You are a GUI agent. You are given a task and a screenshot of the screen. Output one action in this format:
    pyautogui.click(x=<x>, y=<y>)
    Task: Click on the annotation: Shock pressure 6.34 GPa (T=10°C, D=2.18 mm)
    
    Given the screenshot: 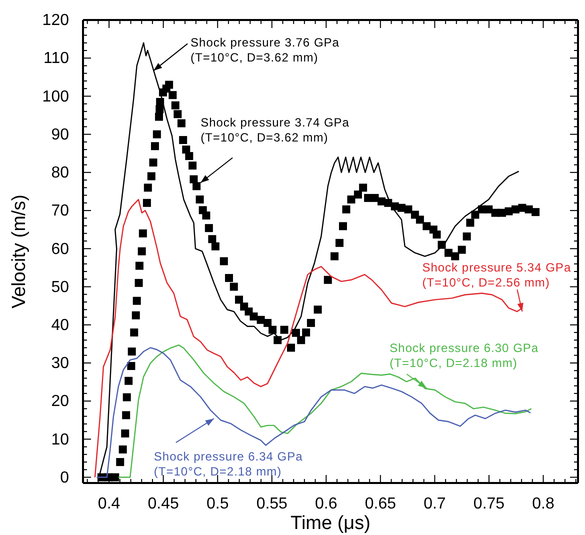 What is the action you would take?
    pyautogui.click(x=228, y=464)
    